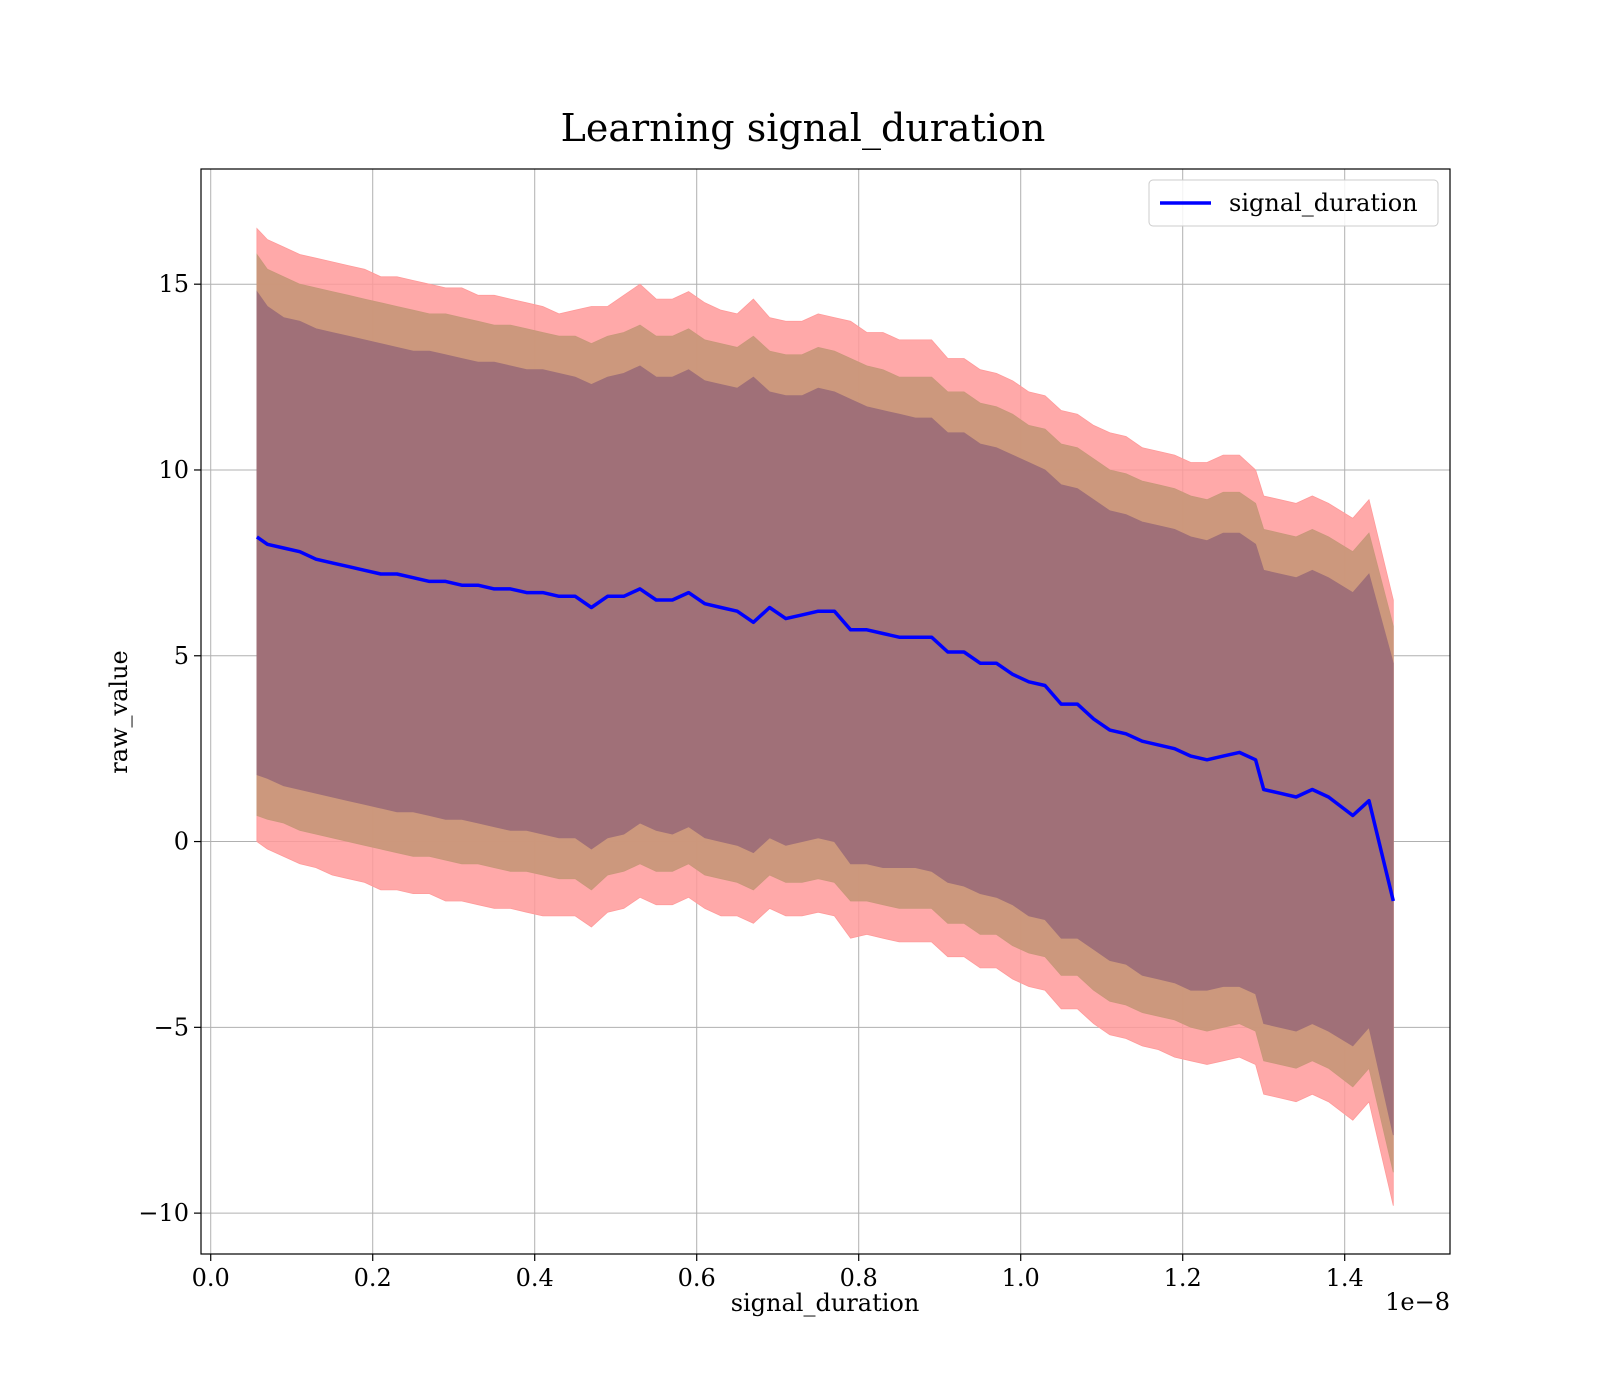 This screenshot has width=1600, height=1400. Describe the element at coordinates (1021, 1278) in the screenshot. I see `x-tick-label: 1.0` at that location.